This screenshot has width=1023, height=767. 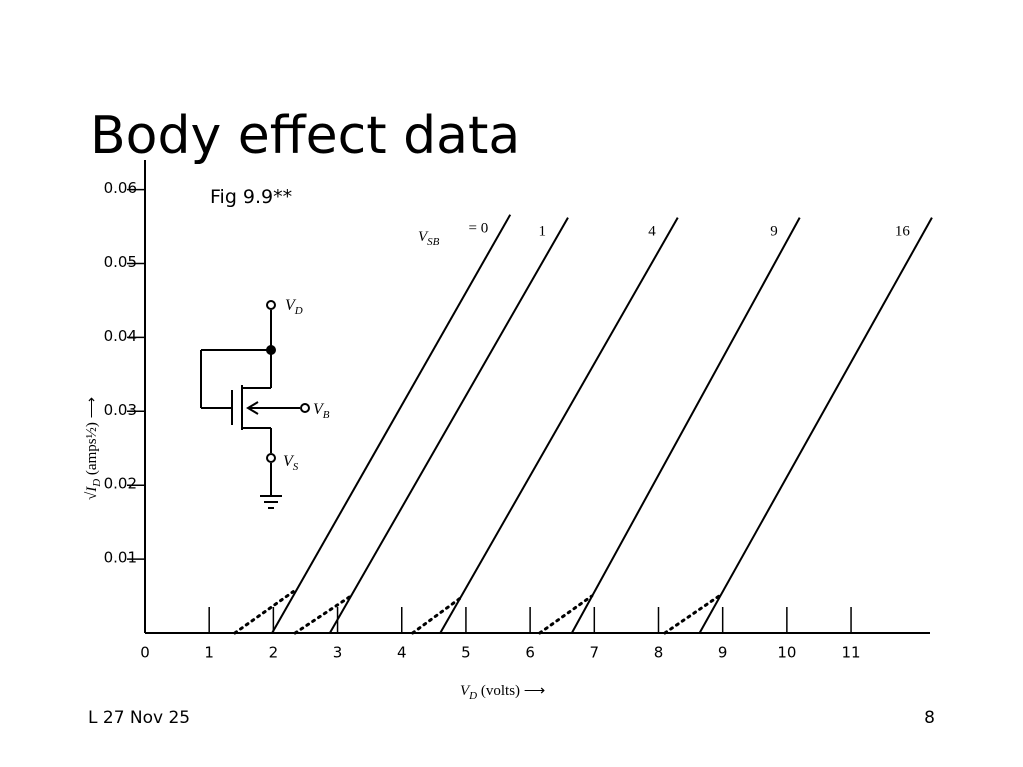 I want to click on x-tick-label: 6, so click(x=530, y=653).